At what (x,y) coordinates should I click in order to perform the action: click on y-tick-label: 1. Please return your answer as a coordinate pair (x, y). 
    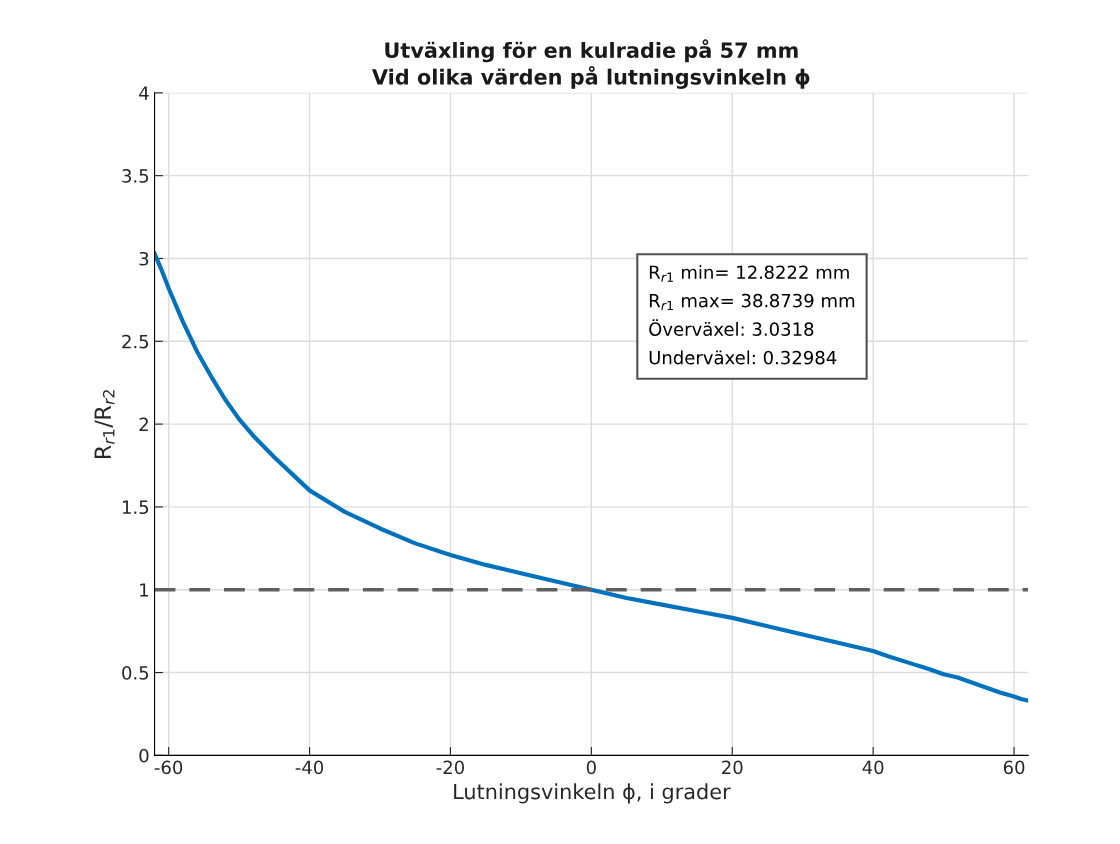
    Looking at the image, I should click on (144, 590).